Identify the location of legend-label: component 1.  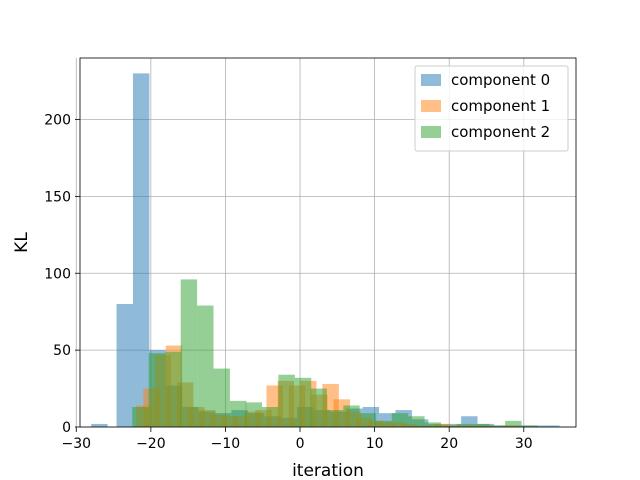
(500, 106).